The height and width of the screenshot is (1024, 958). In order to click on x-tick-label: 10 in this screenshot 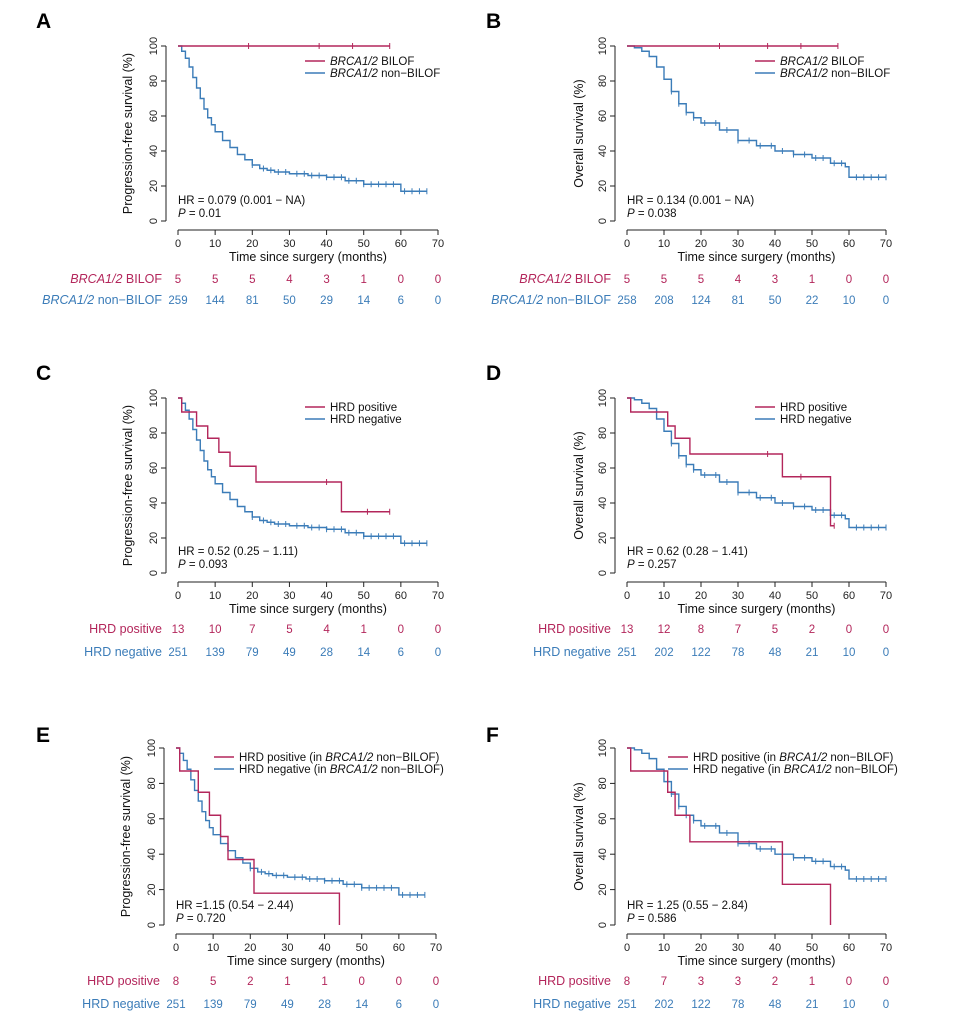, I will do `click(213, 948)`.